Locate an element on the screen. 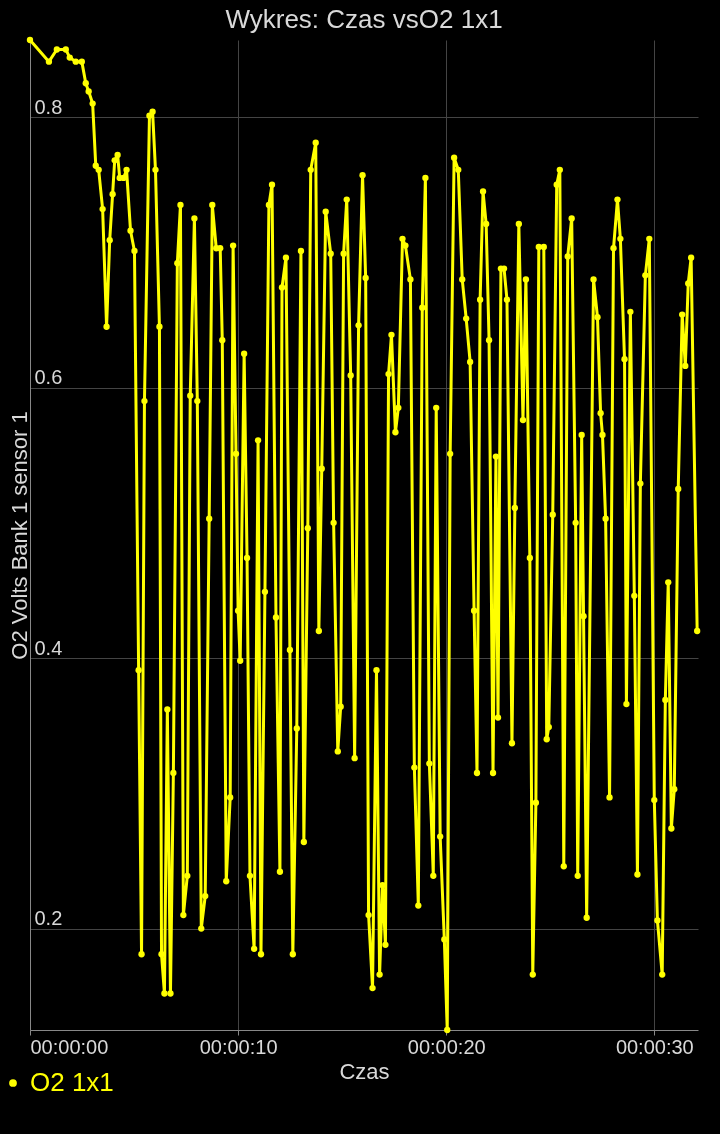 The height and width of the screenshot is (1134, 720). y-tick-label: 0.6 is located at coordinates (48, 377).